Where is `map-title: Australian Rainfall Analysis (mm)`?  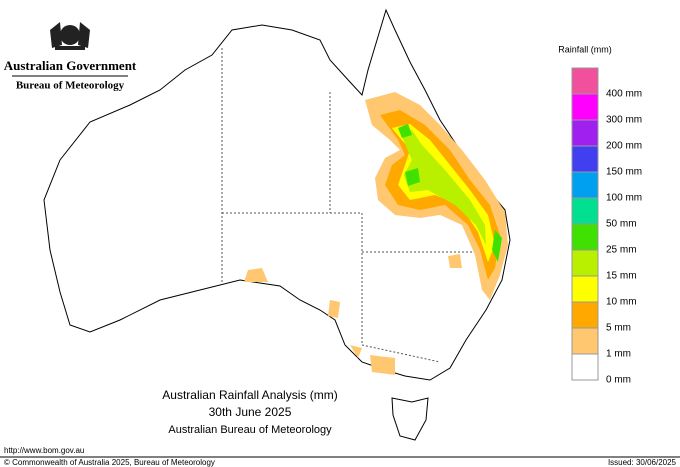 map-title: Australian Rainfall Analysis (mm) is located at coordinates (249, 395).